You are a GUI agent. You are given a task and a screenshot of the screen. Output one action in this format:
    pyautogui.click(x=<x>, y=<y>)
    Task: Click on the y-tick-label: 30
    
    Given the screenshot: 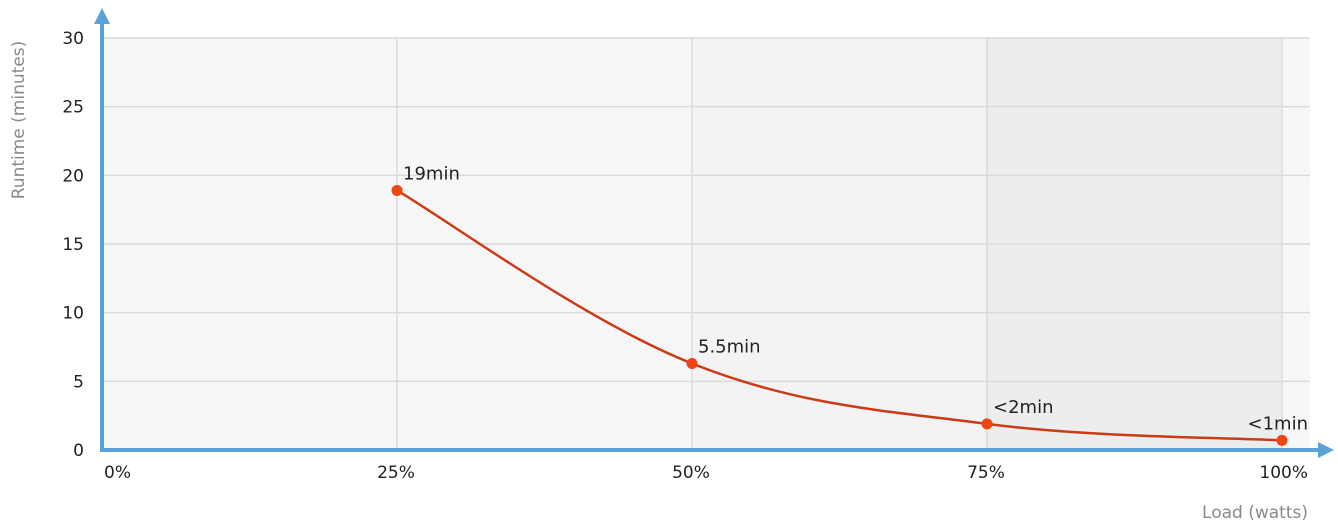 What is the action you would take?
    pyautogui.click(x=73, y=39)
    